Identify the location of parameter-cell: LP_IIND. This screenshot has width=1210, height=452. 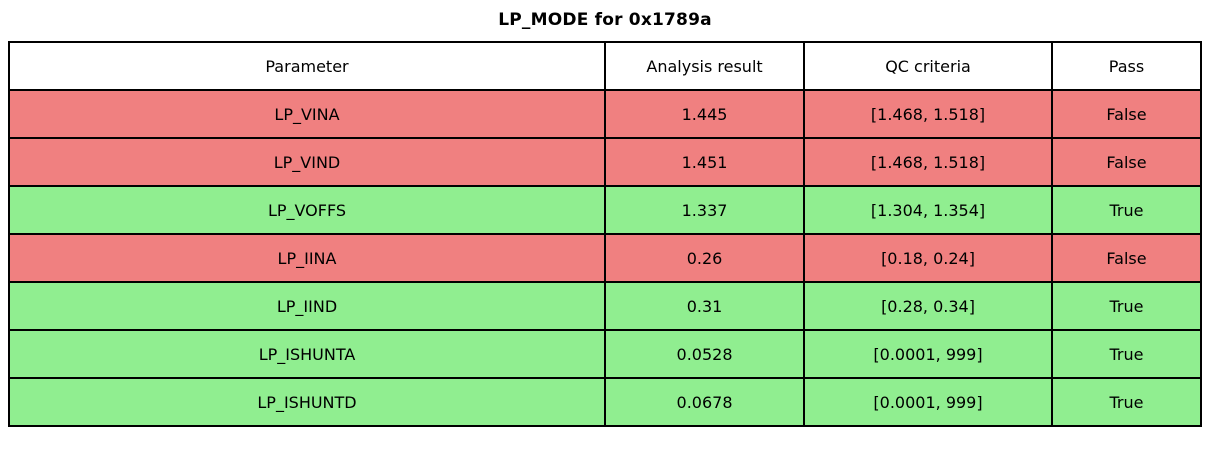
(307, 306).